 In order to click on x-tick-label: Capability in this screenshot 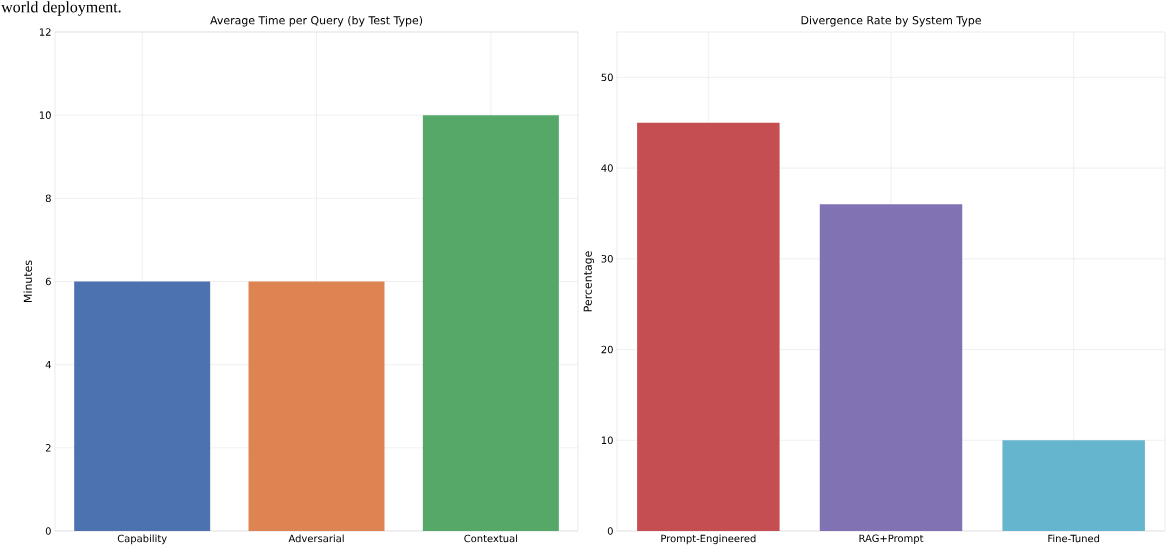, I will do `click(142, 539)`.